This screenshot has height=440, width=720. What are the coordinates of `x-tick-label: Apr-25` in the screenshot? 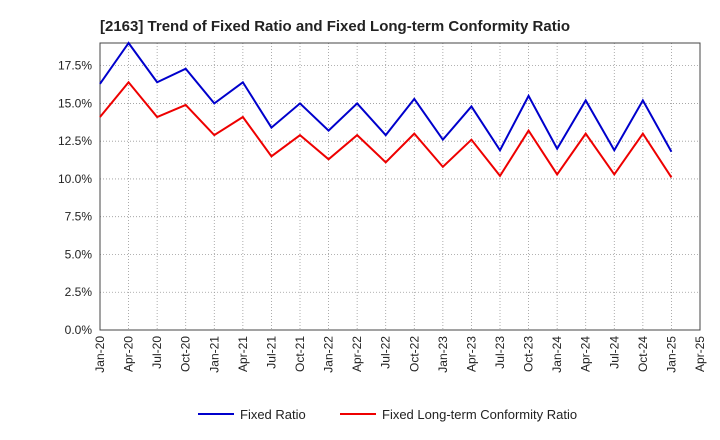 It's located at (700, 354).